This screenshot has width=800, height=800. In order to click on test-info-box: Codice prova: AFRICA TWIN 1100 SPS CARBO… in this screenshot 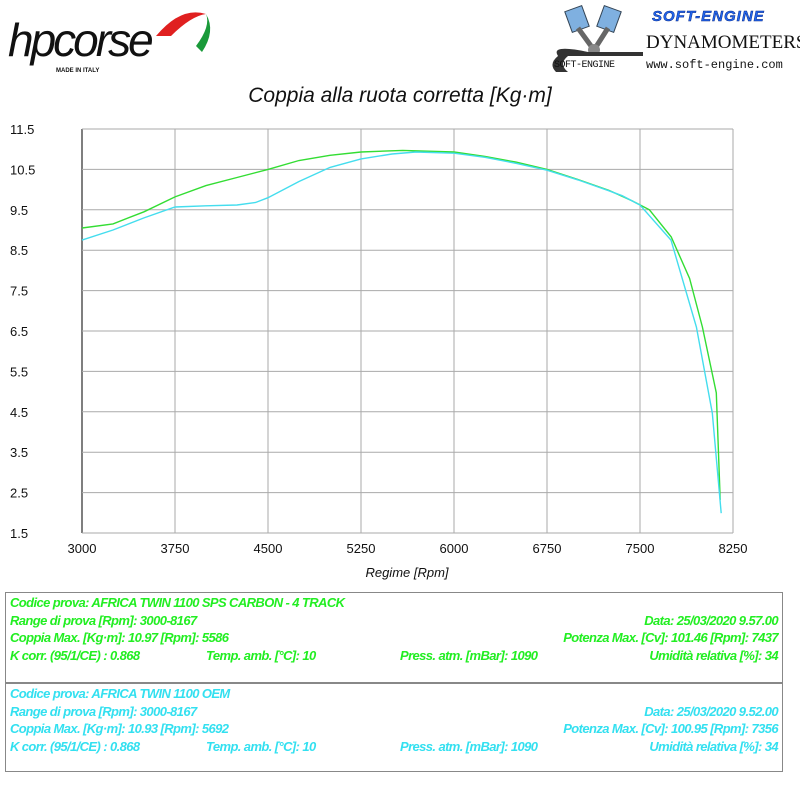, I will do `click(394, 637)`.